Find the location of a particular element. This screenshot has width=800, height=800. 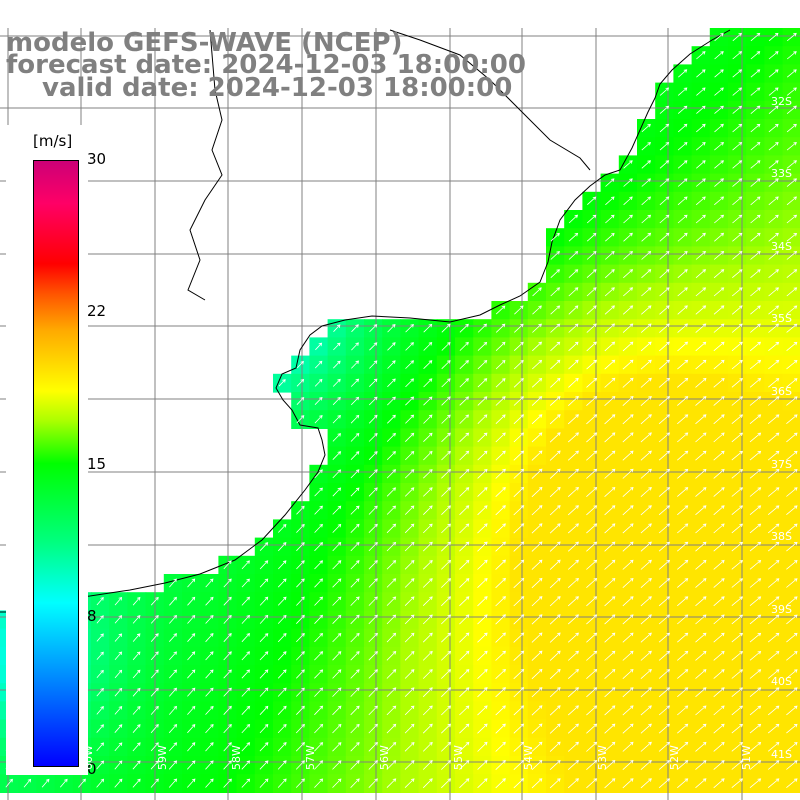

lat-label: 38S is located at coordinates (781, 536).